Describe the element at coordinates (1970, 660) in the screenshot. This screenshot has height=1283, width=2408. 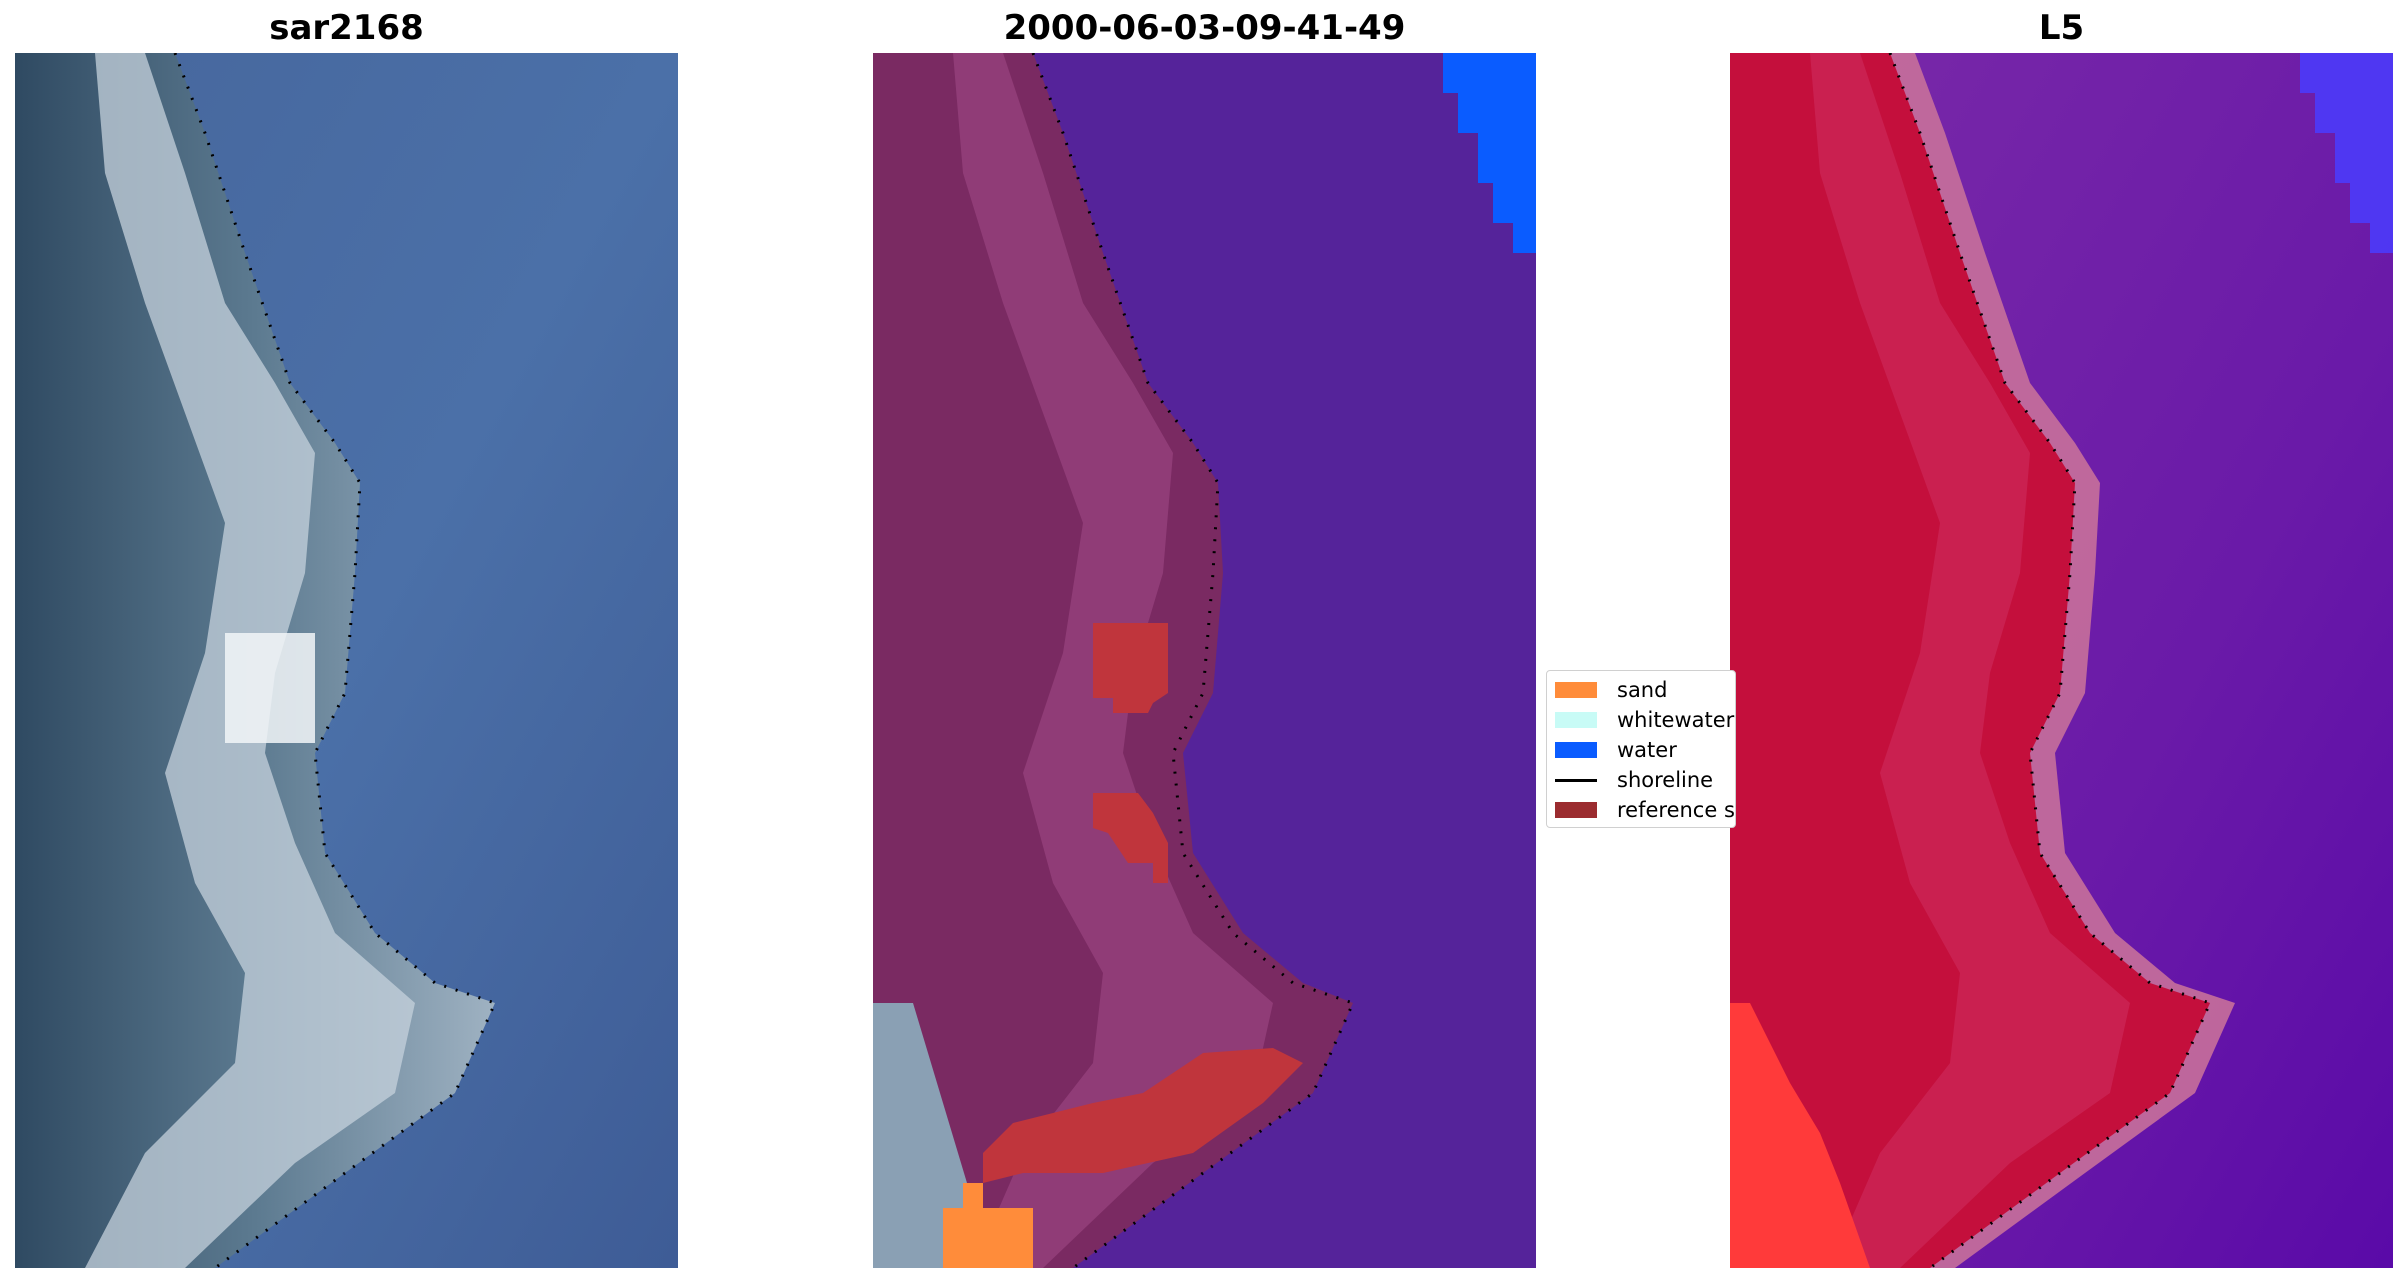
I see `land-light` at that location.